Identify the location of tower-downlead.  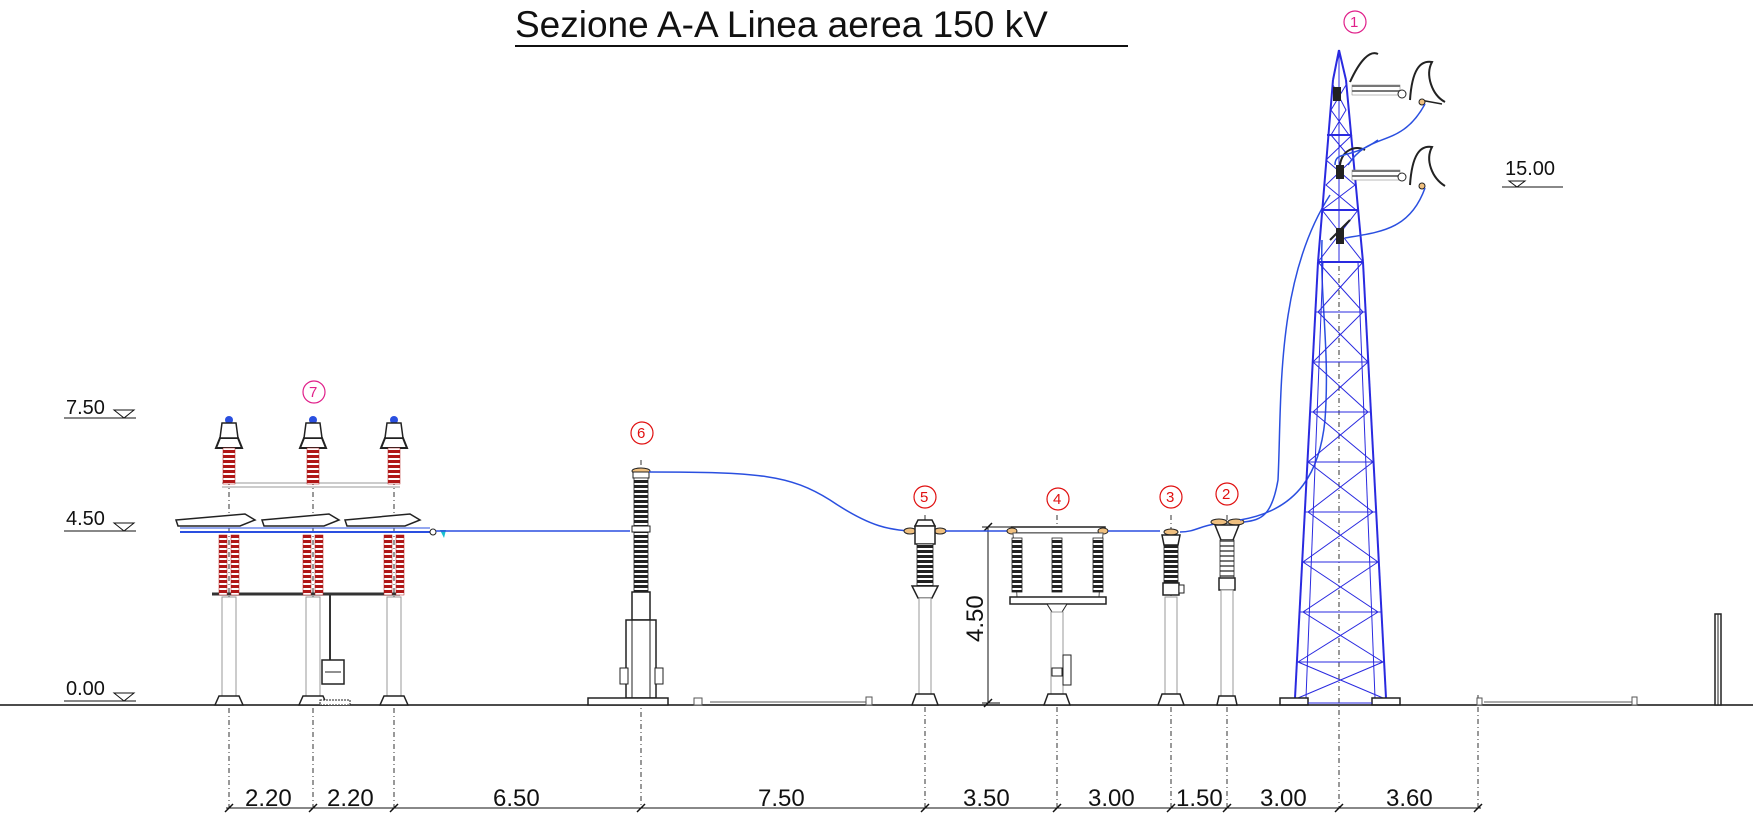
(1283, 380).